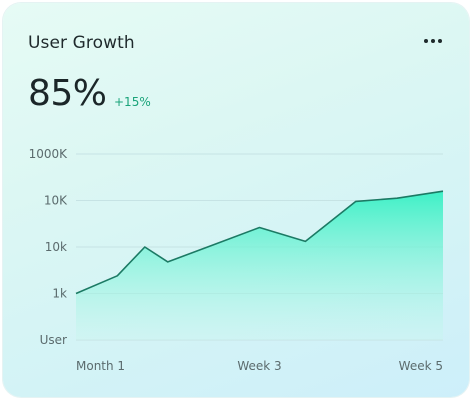 Image resolution: width=472 pixels, height=400 pixels. I want to click on growth-delta-badge: +15%, so click(132, 102).